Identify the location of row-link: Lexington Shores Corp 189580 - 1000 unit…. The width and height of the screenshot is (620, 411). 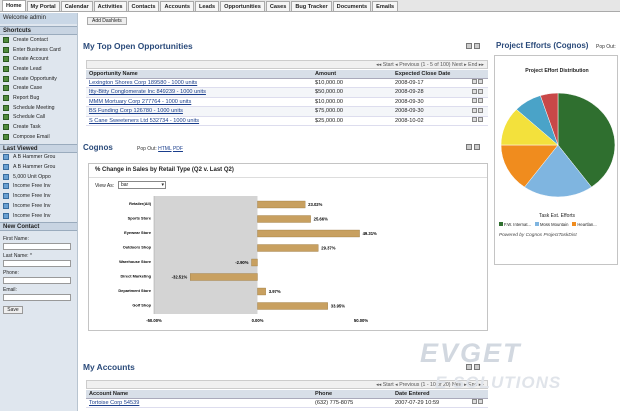
(199, 83).